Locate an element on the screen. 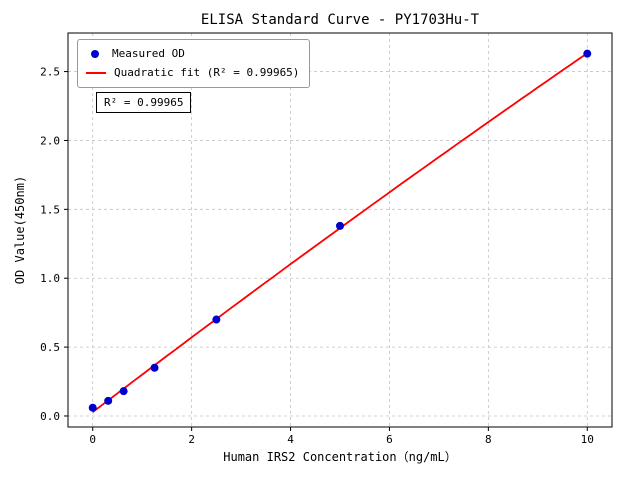 This screenshot has width=640, height=480. r-squared-annotation: R² = 0.99965 is located at coordinates (144, 102).